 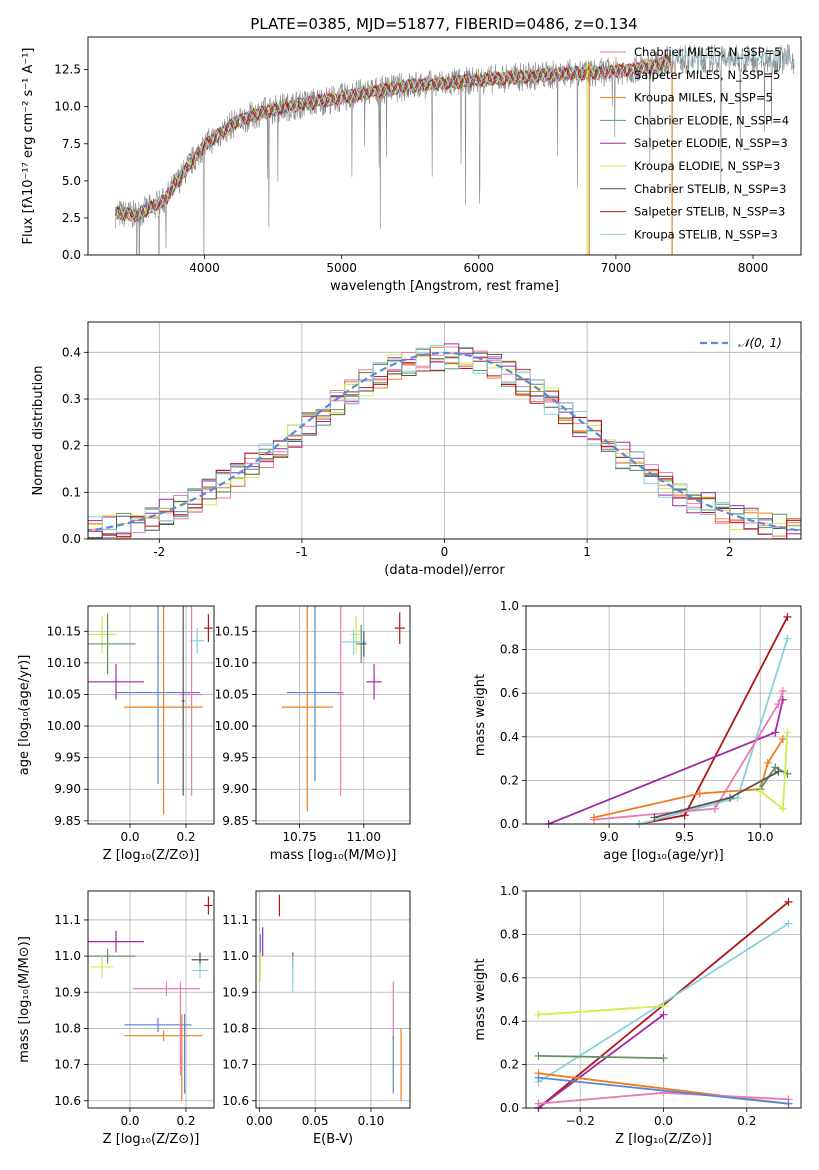 I want to click on x-tick-label: 5000, so click(x=341, y=268).